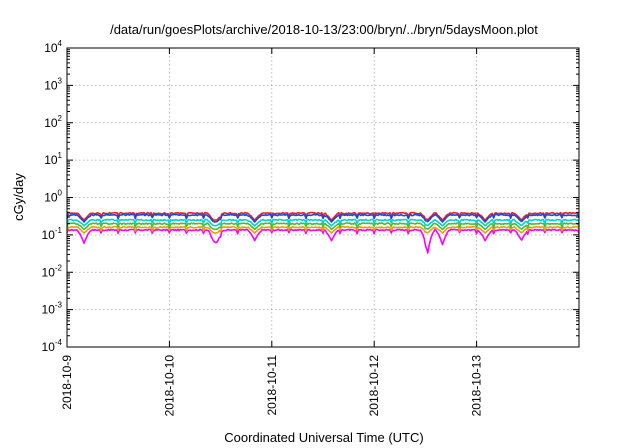 The height and width of the screenshot is (448, 640). I want to click on y-tick-label: 10⁻⁴, so click(52, 346).